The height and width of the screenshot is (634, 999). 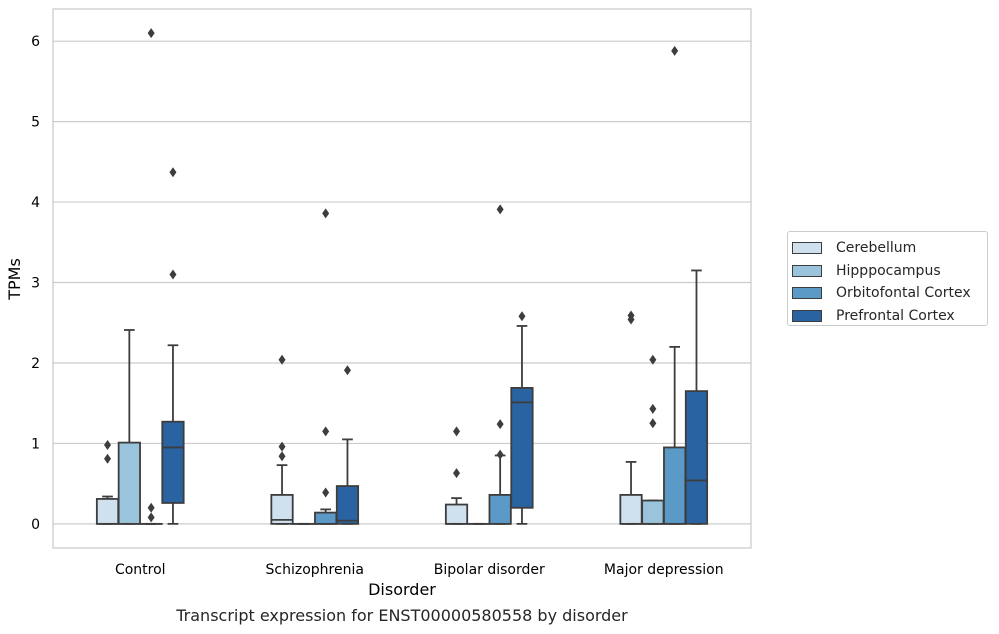 I want to click on x-tick-label: Control, so click(x=140, y=570).